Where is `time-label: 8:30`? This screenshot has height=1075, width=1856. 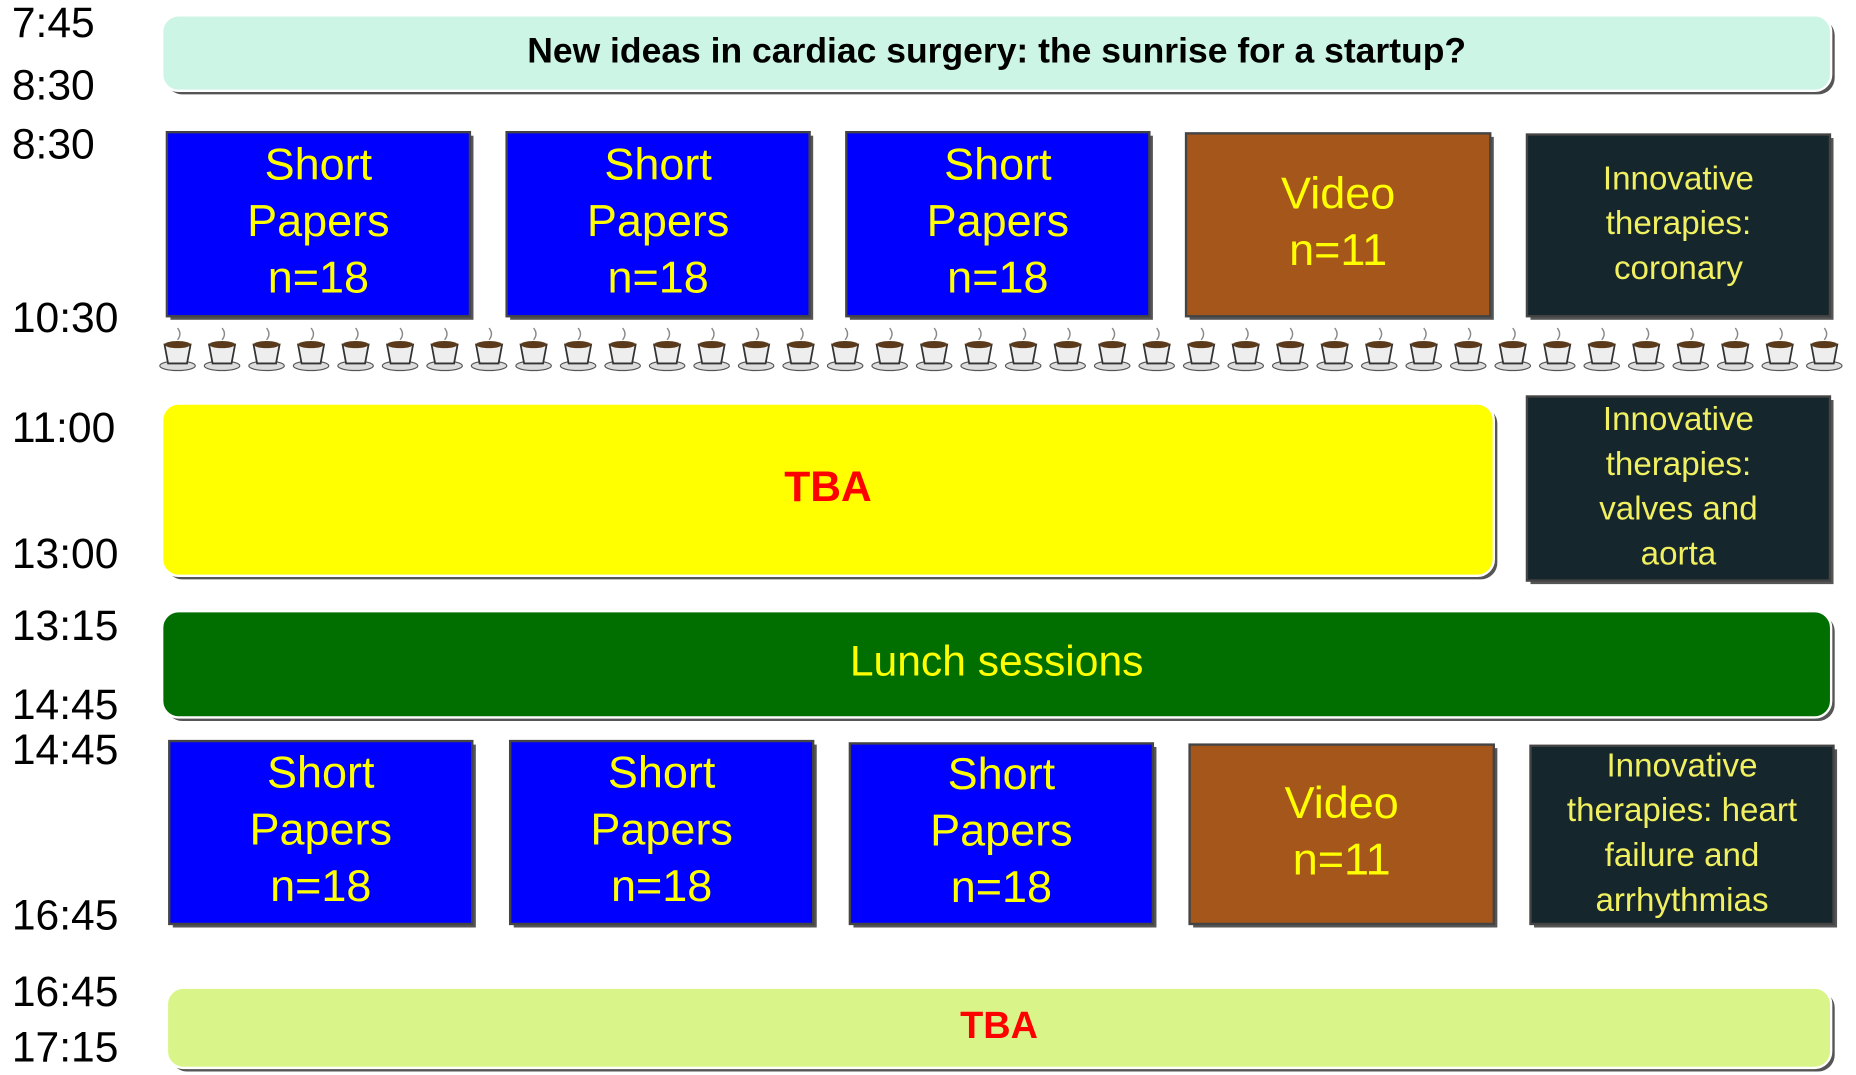
time-label: 8:30 is located at coordinates (53, 86).